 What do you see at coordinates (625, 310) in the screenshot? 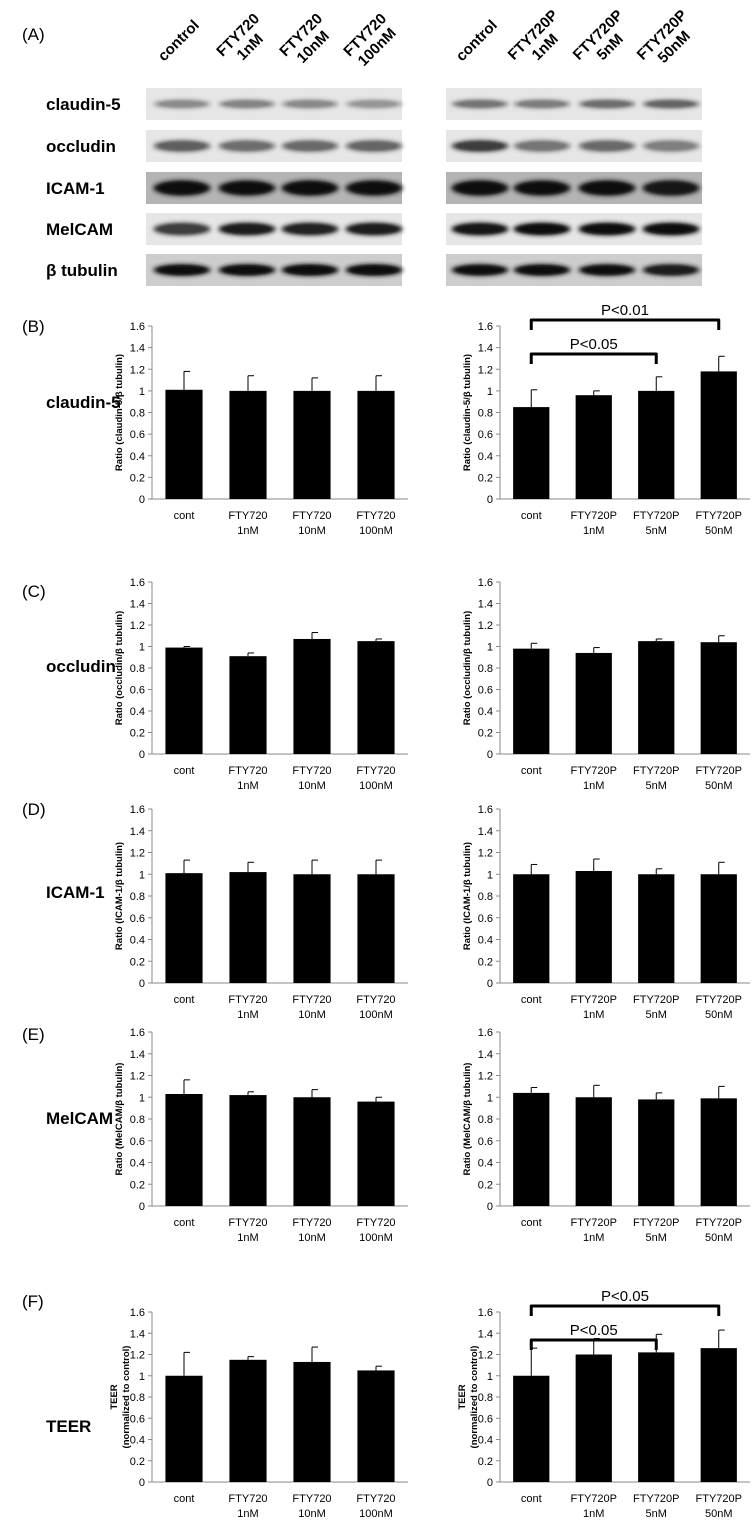
I see `significance-label-2: P<0.01` at bounding box center [625, 310].